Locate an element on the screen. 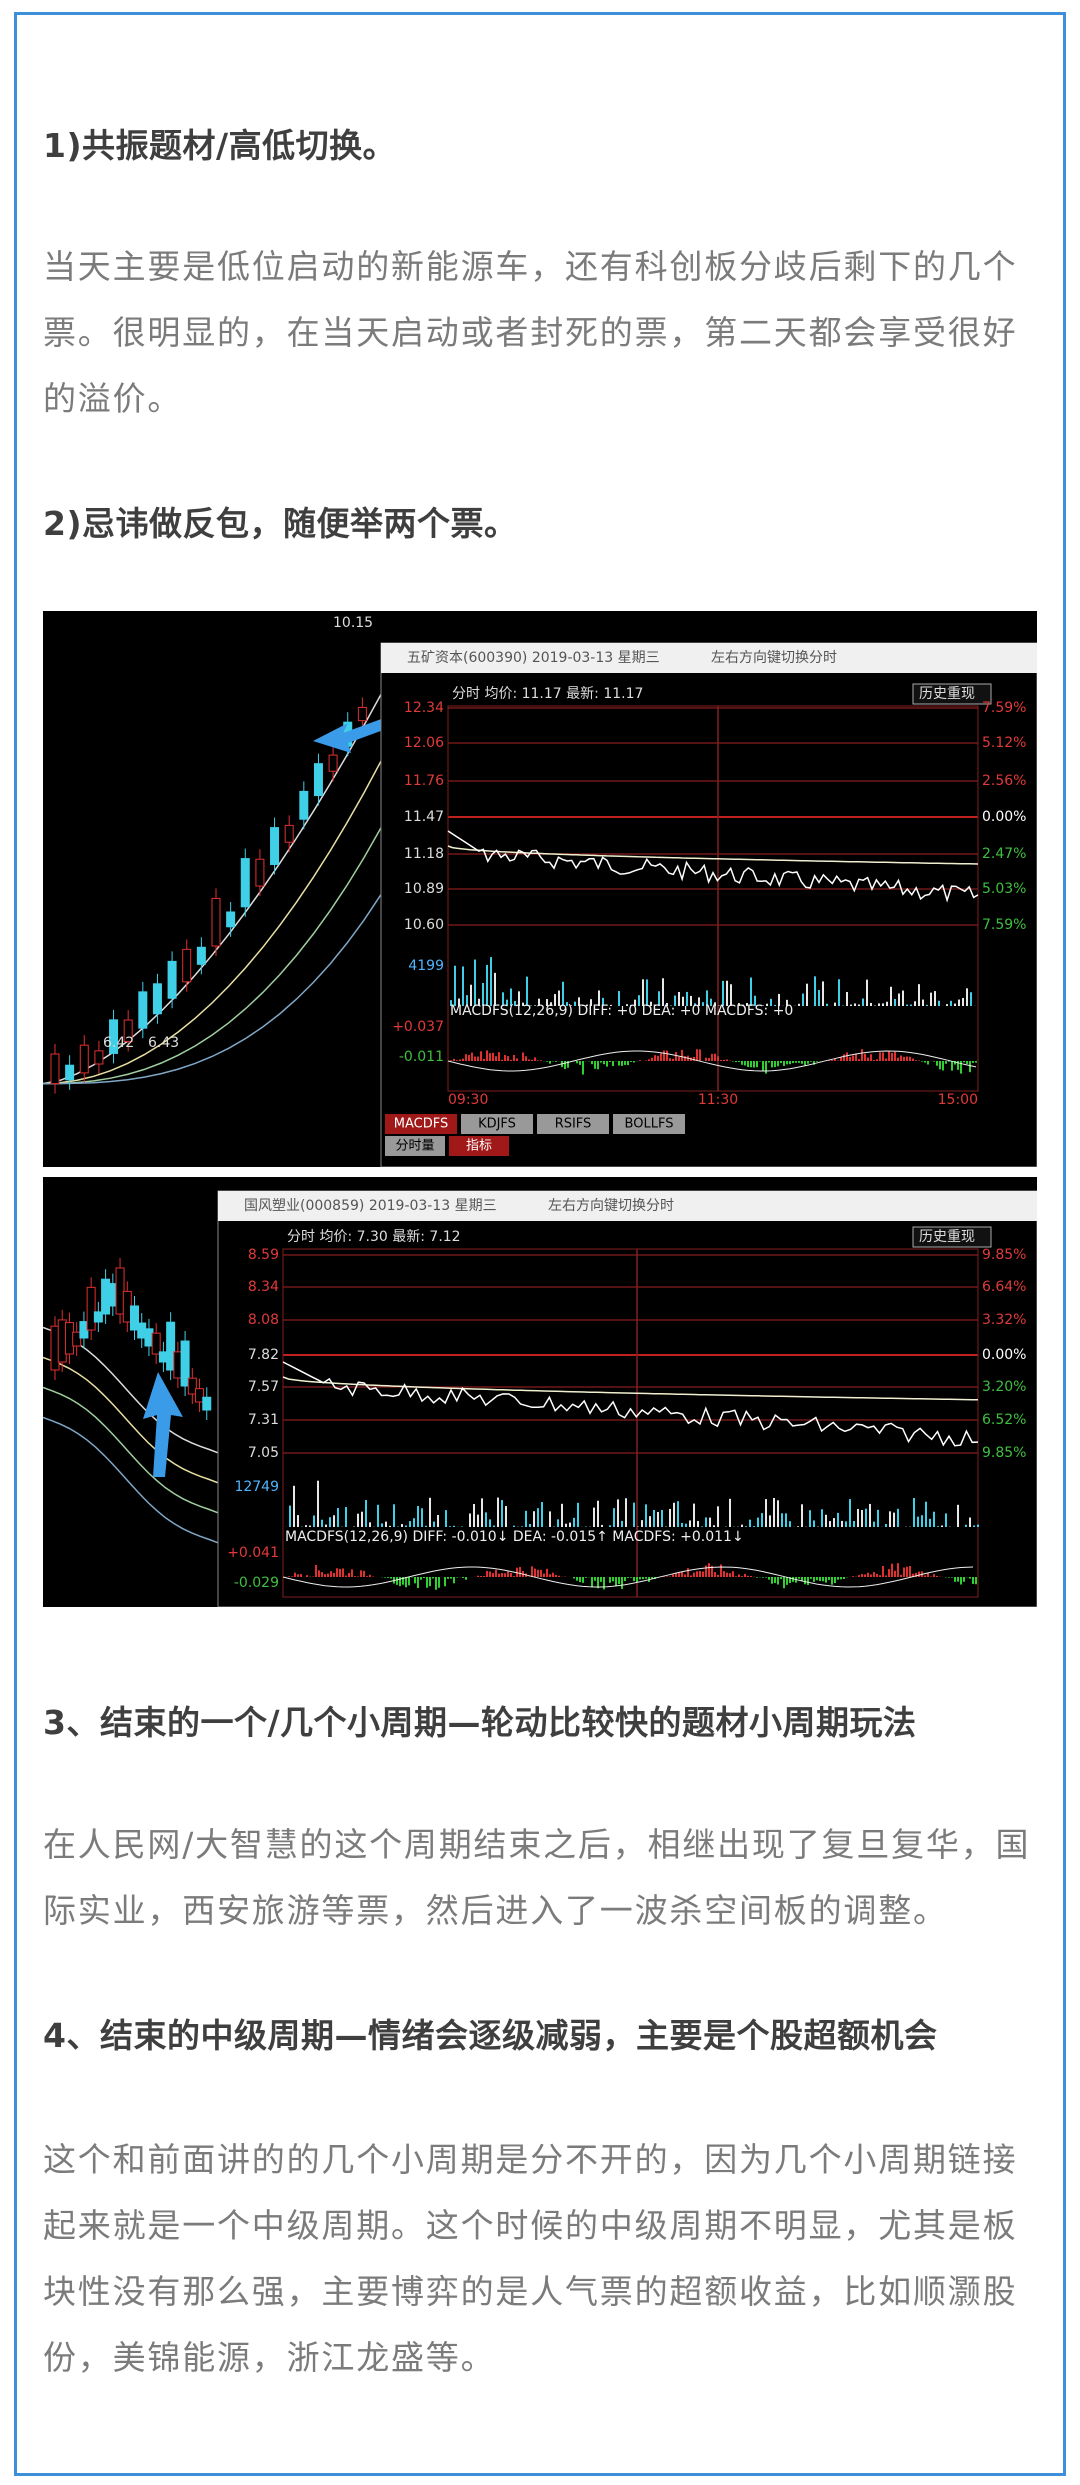 Image resolution: width=1080 pixels, height=2485 pixels. percent-label: 2.56% is located at coordinates (1004, 781).